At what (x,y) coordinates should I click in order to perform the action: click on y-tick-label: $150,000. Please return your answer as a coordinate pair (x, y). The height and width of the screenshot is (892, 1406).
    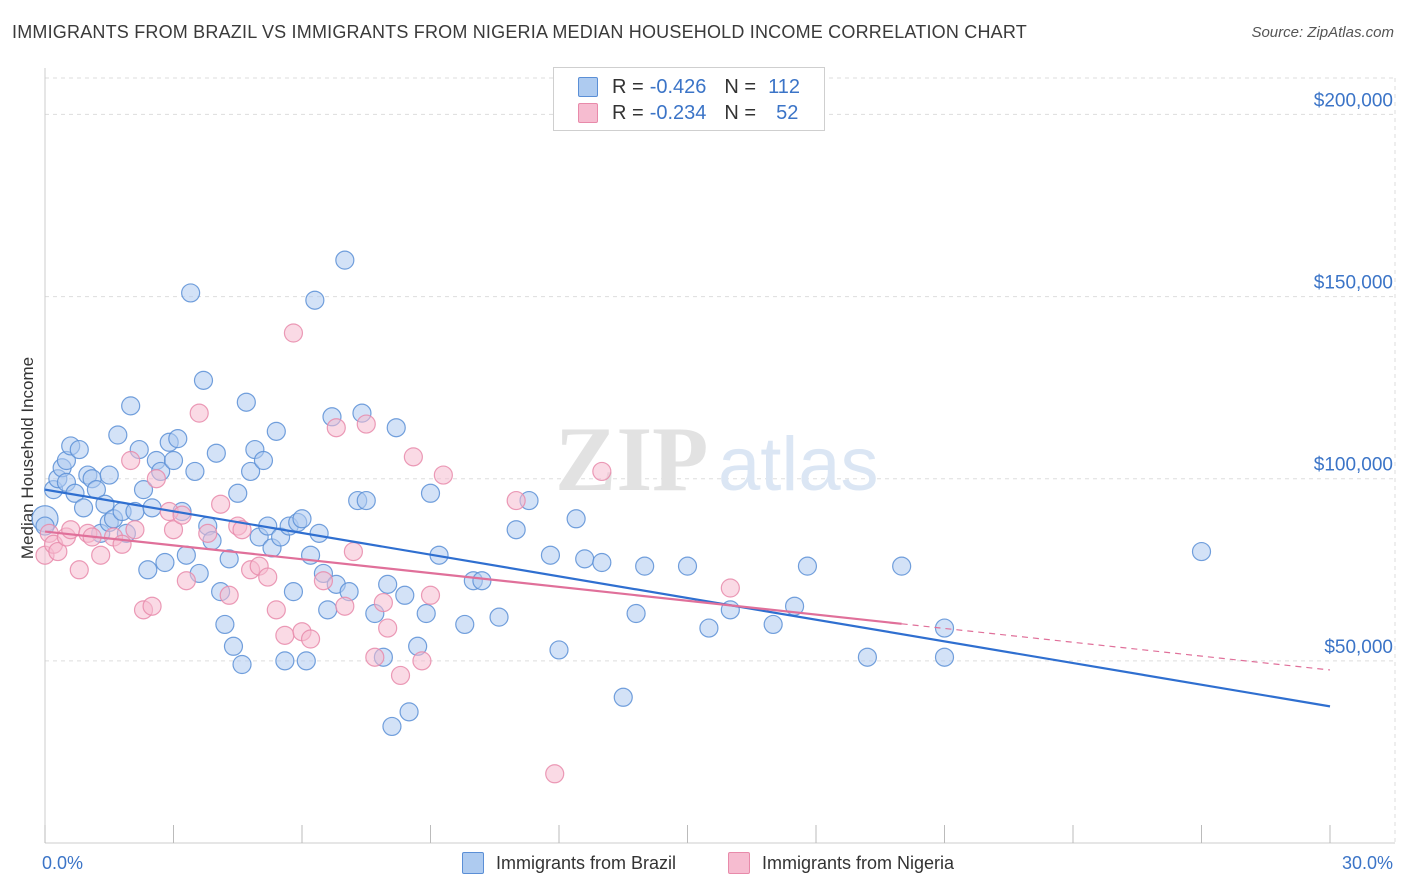
    Looking at the image, I should click on (1353, 283).